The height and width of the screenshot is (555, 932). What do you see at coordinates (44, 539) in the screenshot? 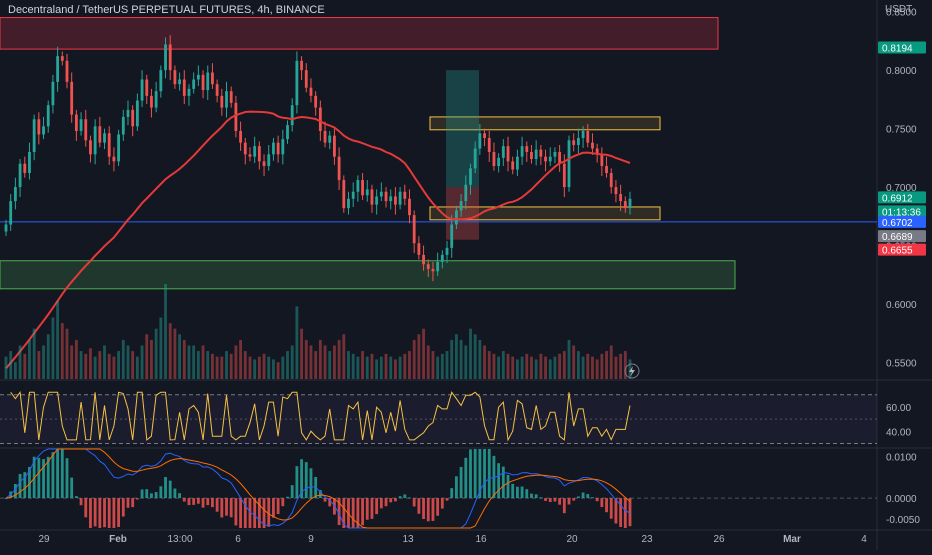
I see `time-tick-label: 29` at bounding box center [44, 539].